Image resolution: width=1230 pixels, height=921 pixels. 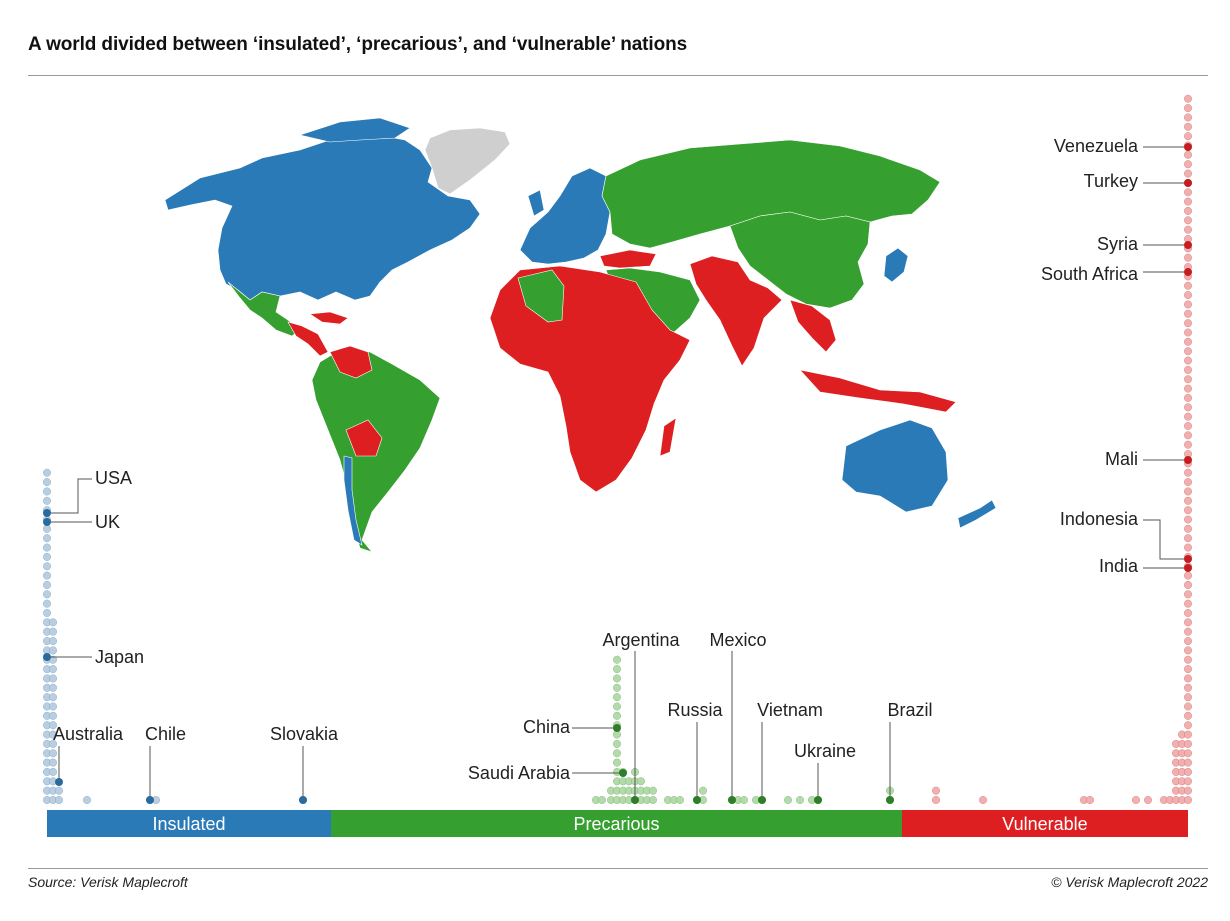 I want to click on country-label-chile: Chile, so click(x=165, y=734).